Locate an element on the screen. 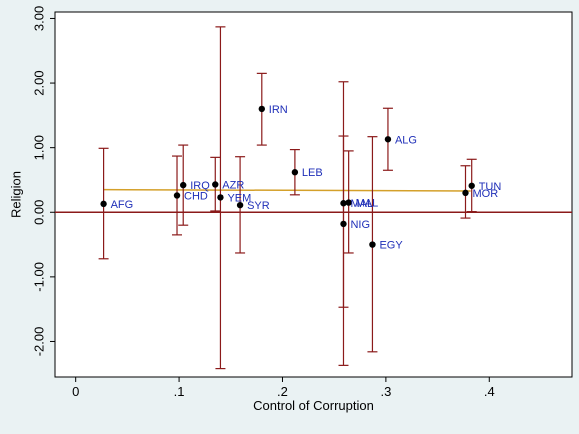  reference-layer is located at coordinates (313, 201).